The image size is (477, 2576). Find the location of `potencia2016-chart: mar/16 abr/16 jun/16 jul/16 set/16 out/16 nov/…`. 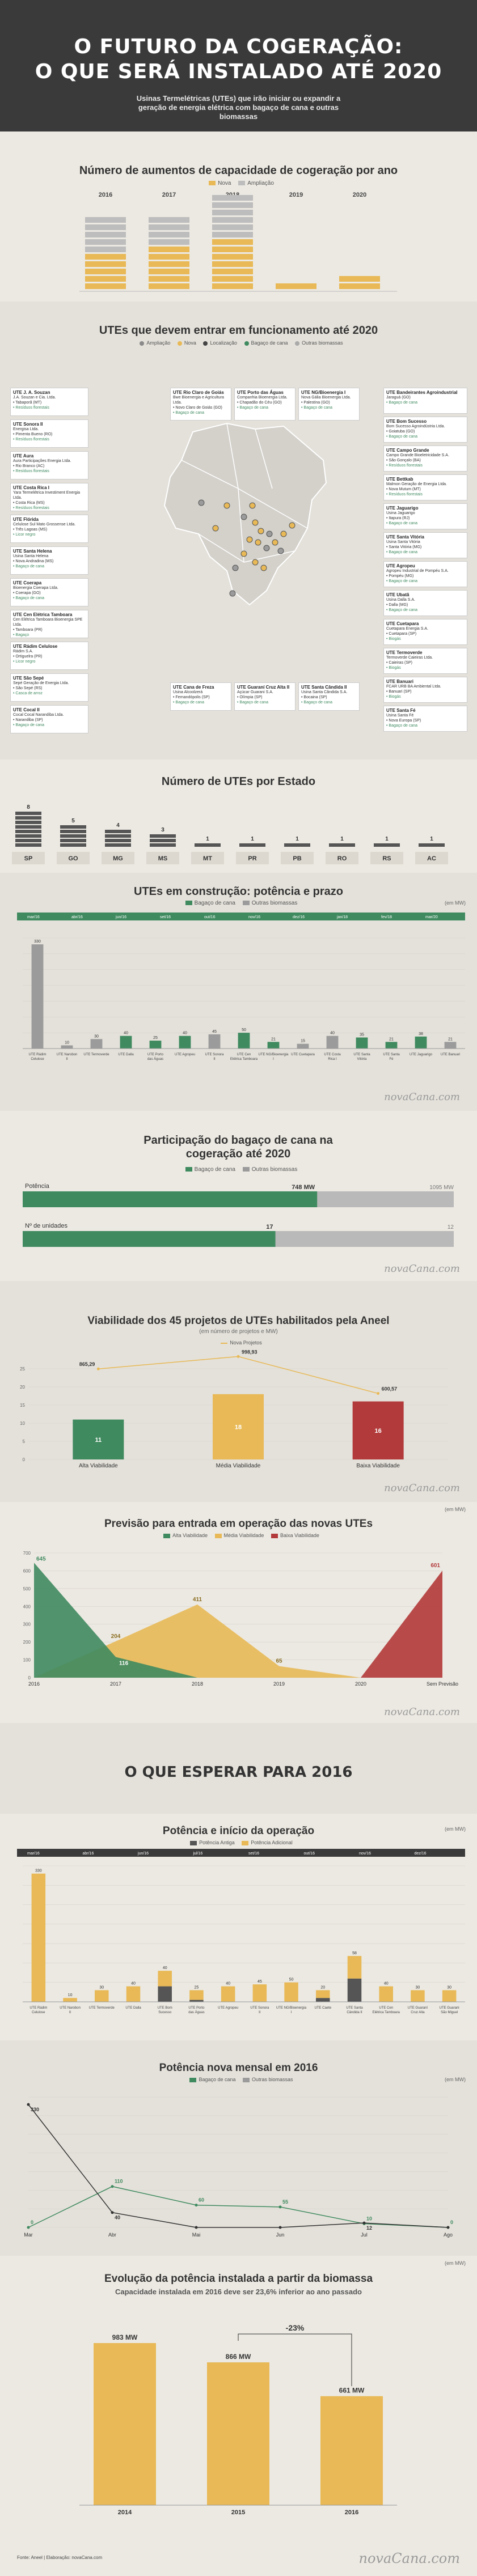

potencia2016-chart: mar/16 abr/16 jun/16 jul/16 set/16 out/16 nov/… is located at coordinates (241, 1931).